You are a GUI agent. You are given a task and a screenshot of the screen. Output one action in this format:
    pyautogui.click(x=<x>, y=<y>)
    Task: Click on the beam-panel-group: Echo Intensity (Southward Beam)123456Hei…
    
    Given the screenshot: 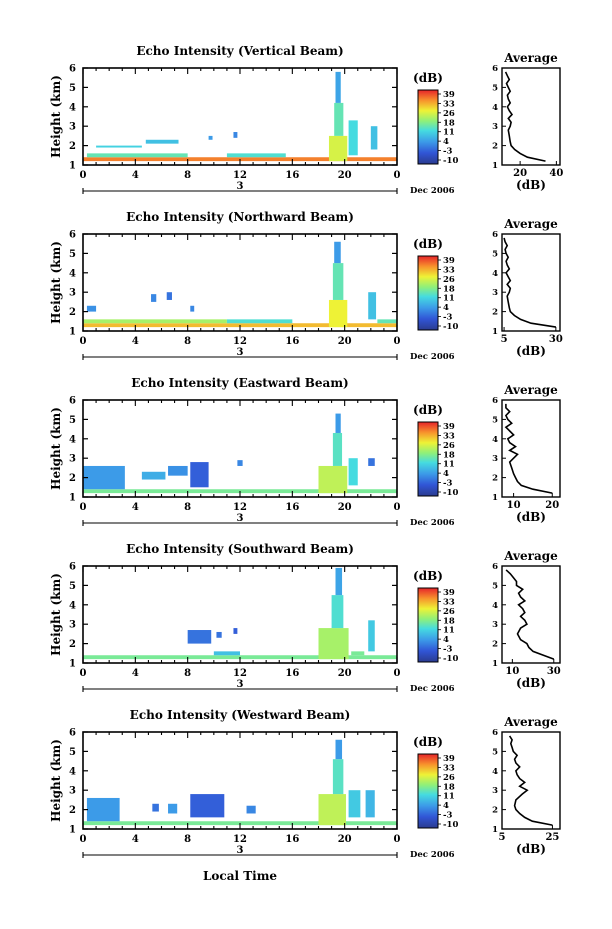 What is the action you would take?
    pyautogui.click(x=305, y=618)
    